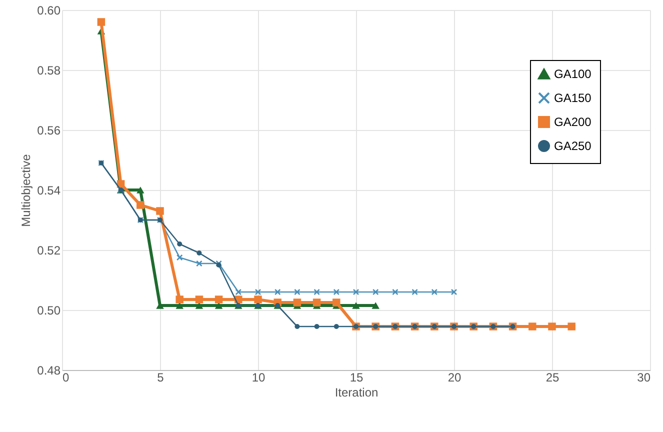  I want to click on x-tick-label: 20, so click(455, 377).